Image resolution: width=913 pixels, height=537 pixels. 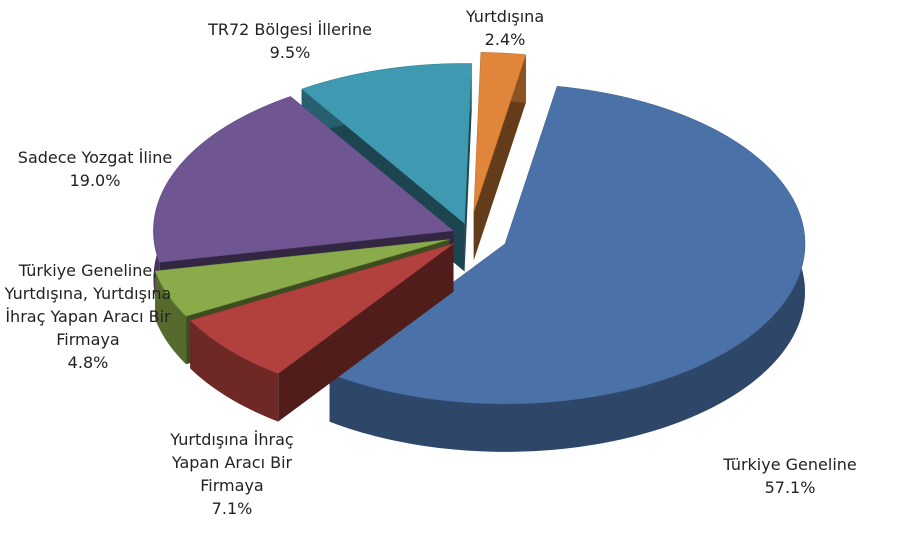 What do you see at coordinates (88, 362) in the screenshot?
I see `value-label: 4.8%` at bounding box center [88, 362].